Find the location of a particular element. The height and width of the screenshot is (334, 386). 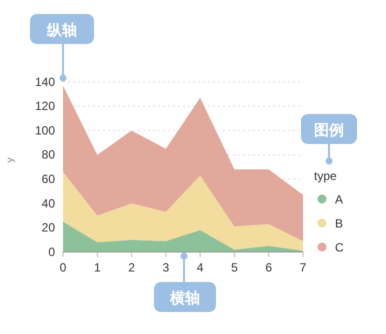

x-tick-label: 0 is located at coordinates (63, 267).